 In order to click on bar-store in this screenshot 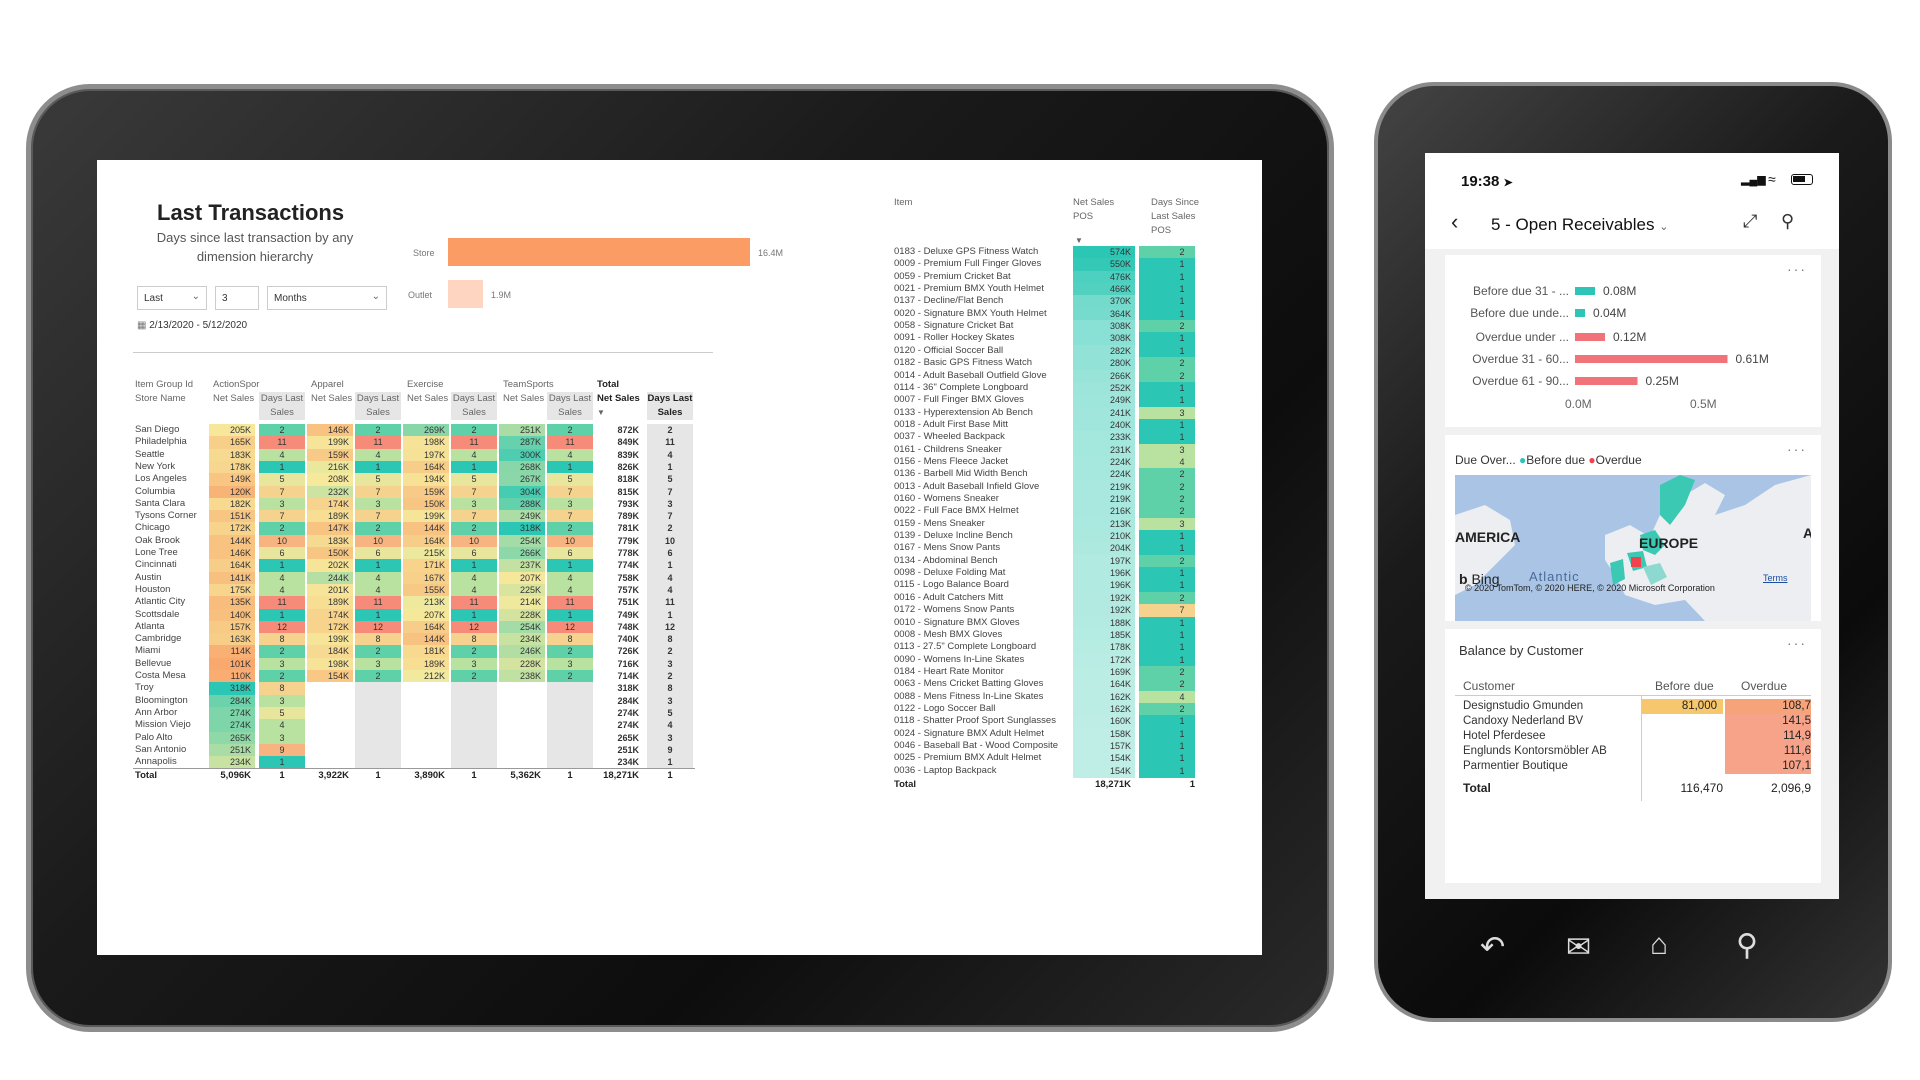, I will do `click(599, 252)`.